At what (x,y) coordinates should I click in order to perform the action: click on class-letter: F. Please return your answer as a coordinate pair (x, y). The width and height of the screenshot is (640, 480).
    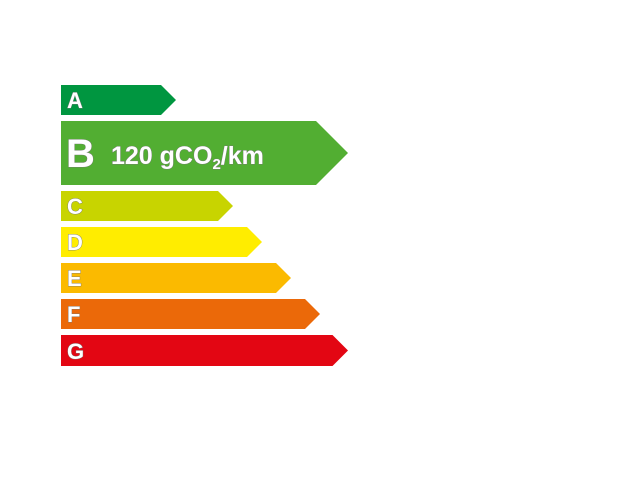
    Looking at the image, I should click on (73, 314).